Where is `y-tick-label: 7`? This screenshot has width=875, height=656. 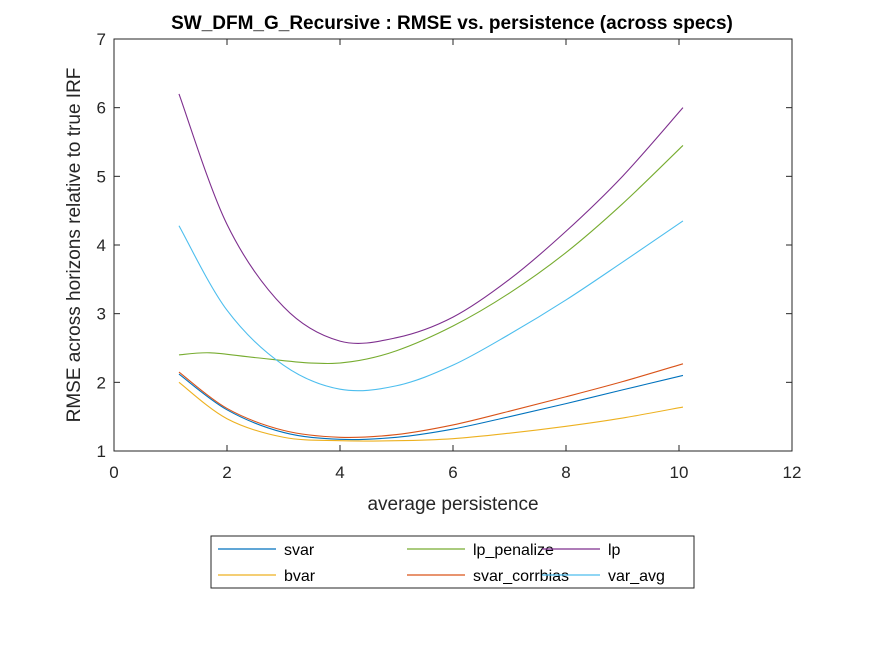
y-tick-label: 7 is located at coordinates (101, 39).